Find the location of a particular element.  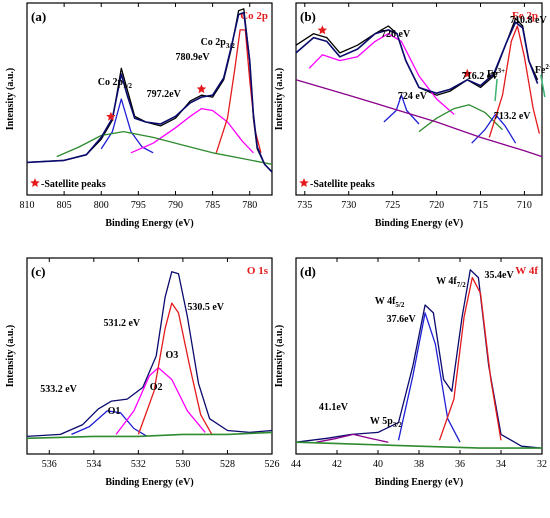

panel-label: (a) is located at coordinates (38, 16).